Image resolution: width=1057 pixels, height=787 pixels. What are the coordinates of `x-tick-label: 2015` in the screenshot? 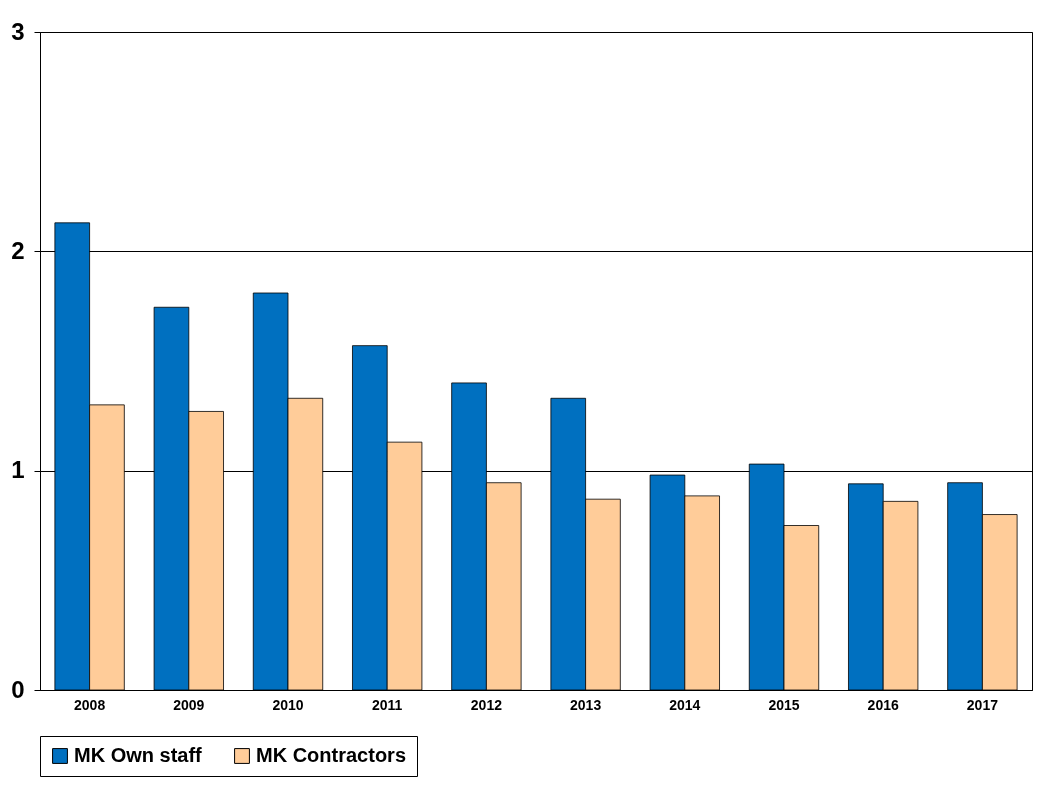 It's located at (784, 704).